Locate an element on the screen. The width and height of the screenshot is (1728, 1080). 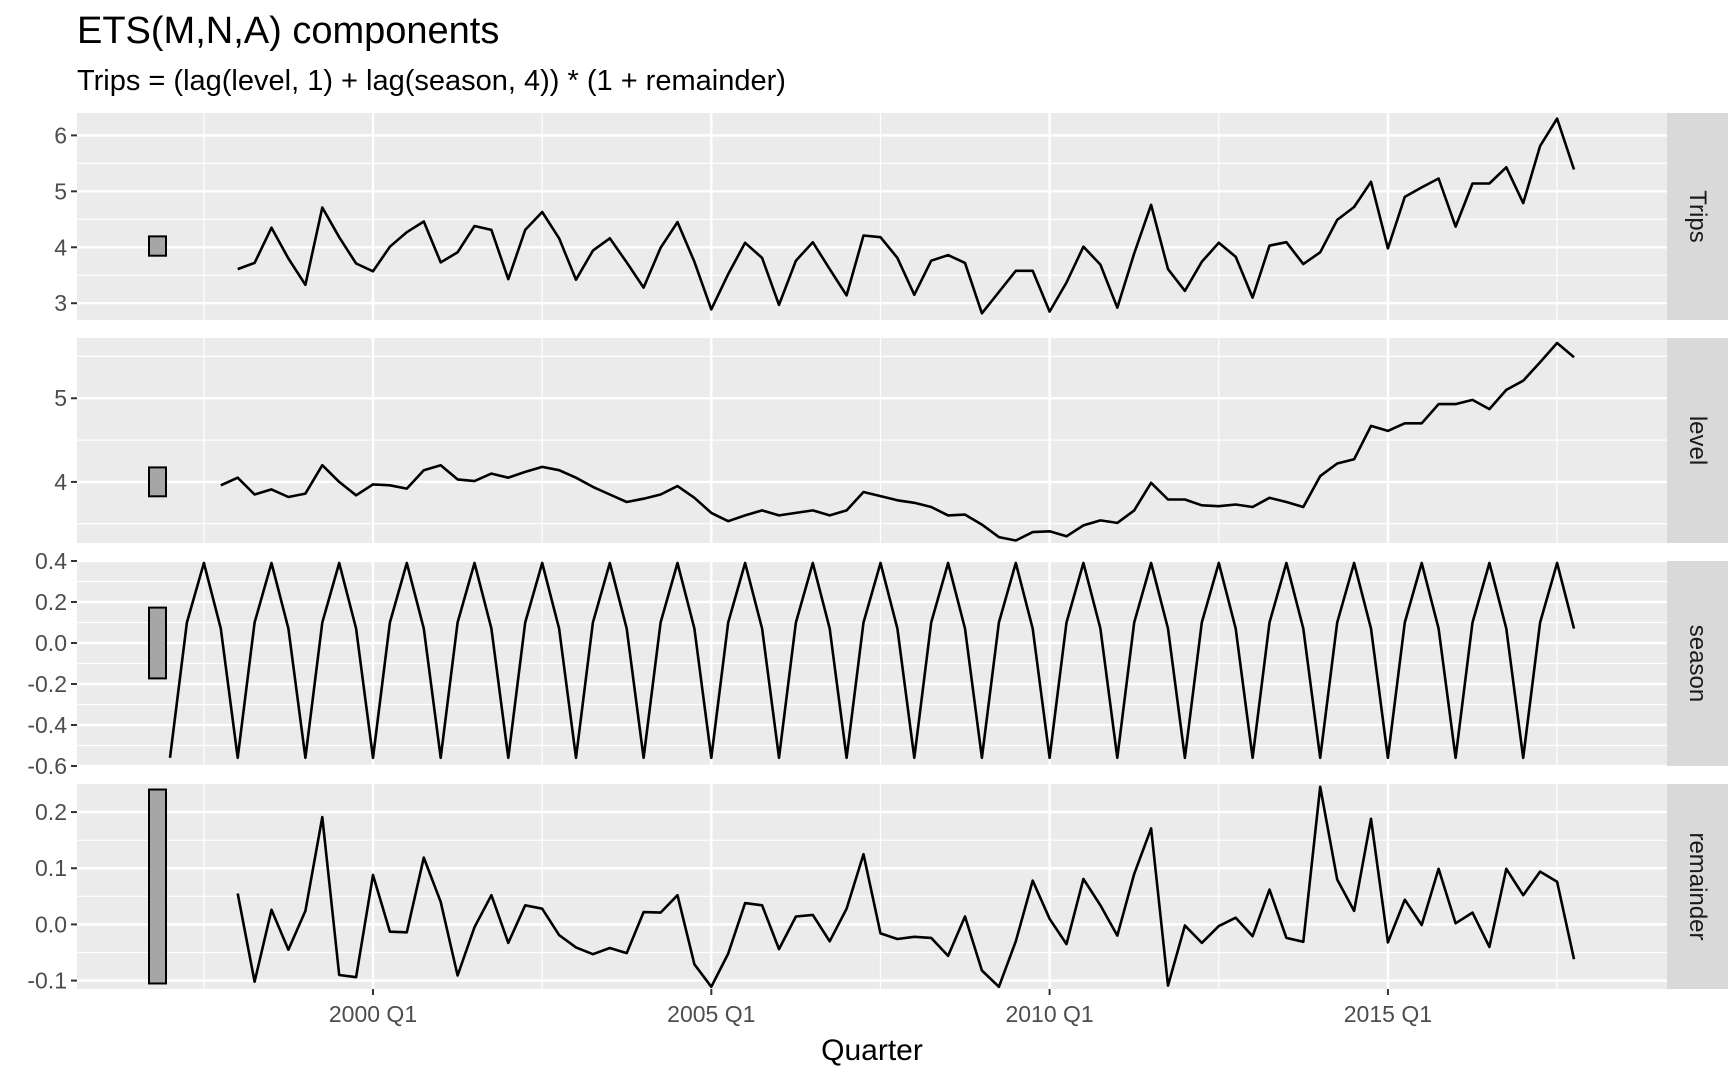
strip-label-level: level is located at coordinates (1697, 440).